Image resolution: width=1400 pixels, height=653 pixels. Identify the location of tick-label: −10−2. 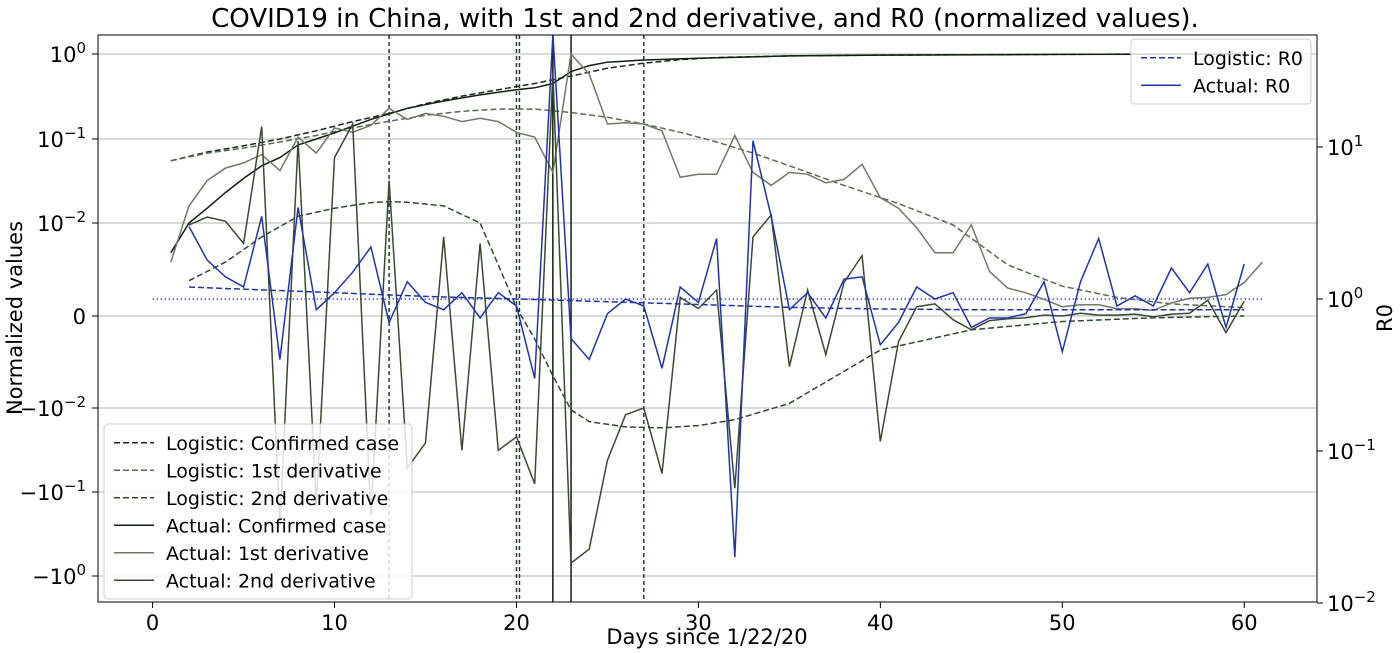
(53, 407).